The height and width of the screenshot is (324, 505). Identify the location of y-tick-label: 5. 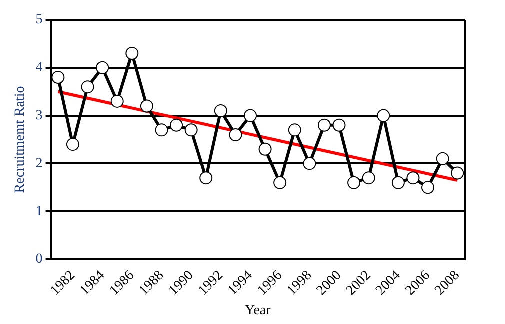
(39, 20).